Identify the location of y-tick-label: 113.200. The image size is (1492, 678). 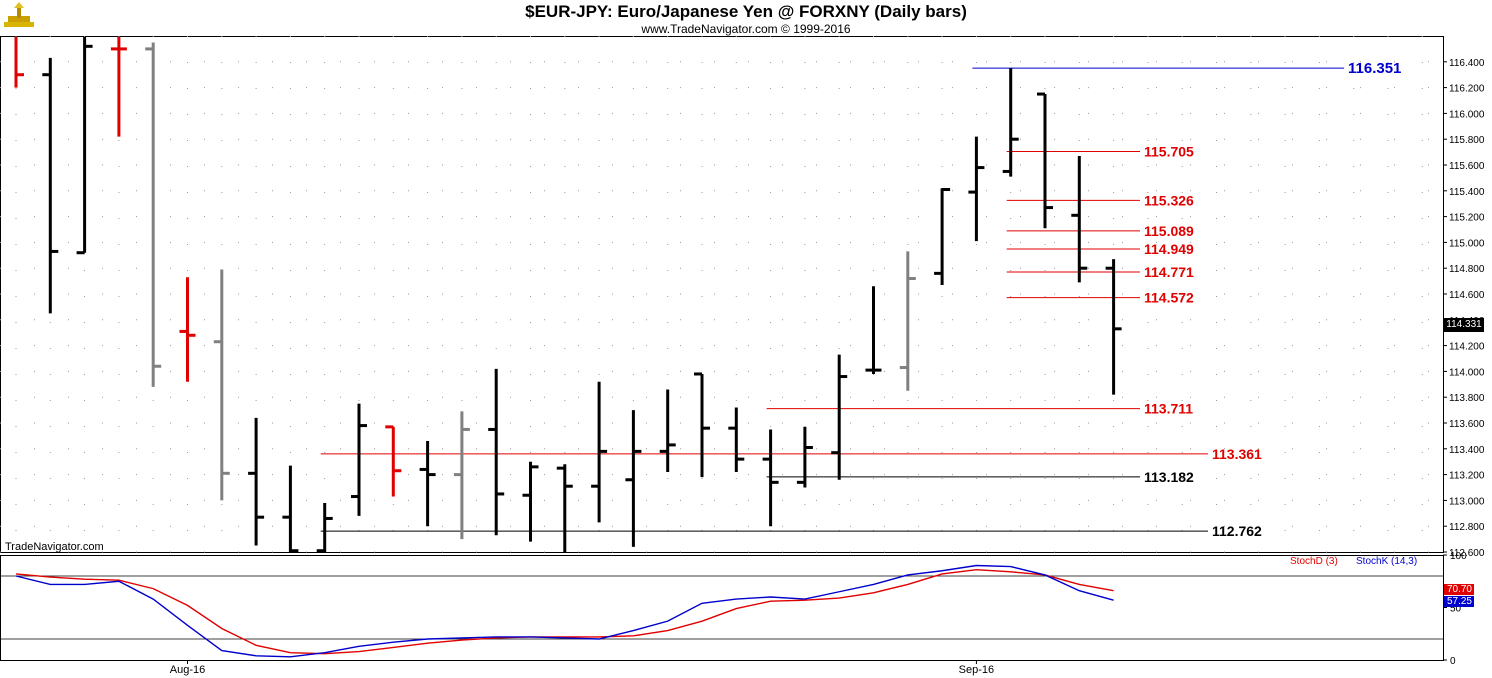
(1467, 476).